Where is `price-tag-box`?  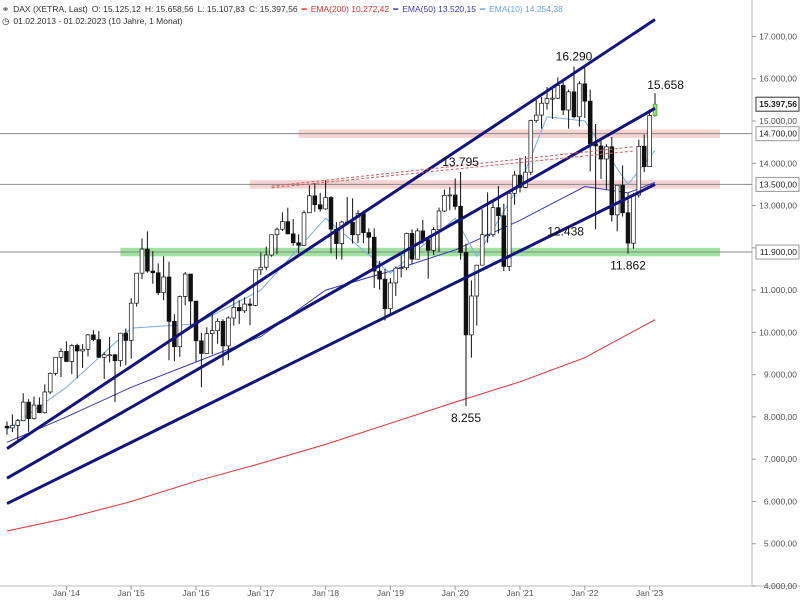
price-tag-box is located at coordinates (777, 134).